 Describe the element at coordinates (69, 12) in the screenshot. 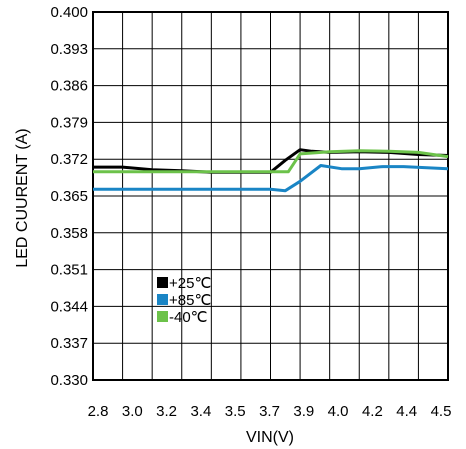

I see `y-tick-label: 0.400` at that location.